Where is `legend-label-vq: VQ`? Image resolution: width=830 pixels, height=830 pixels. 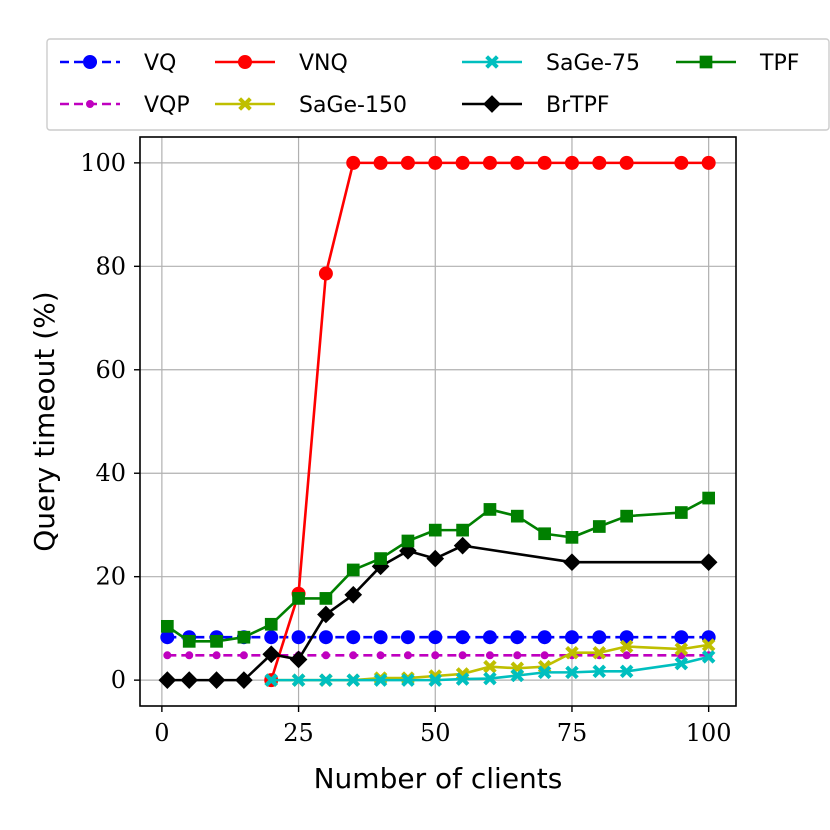 legend-label-vq: VQ is located at coordinates (160, 63).